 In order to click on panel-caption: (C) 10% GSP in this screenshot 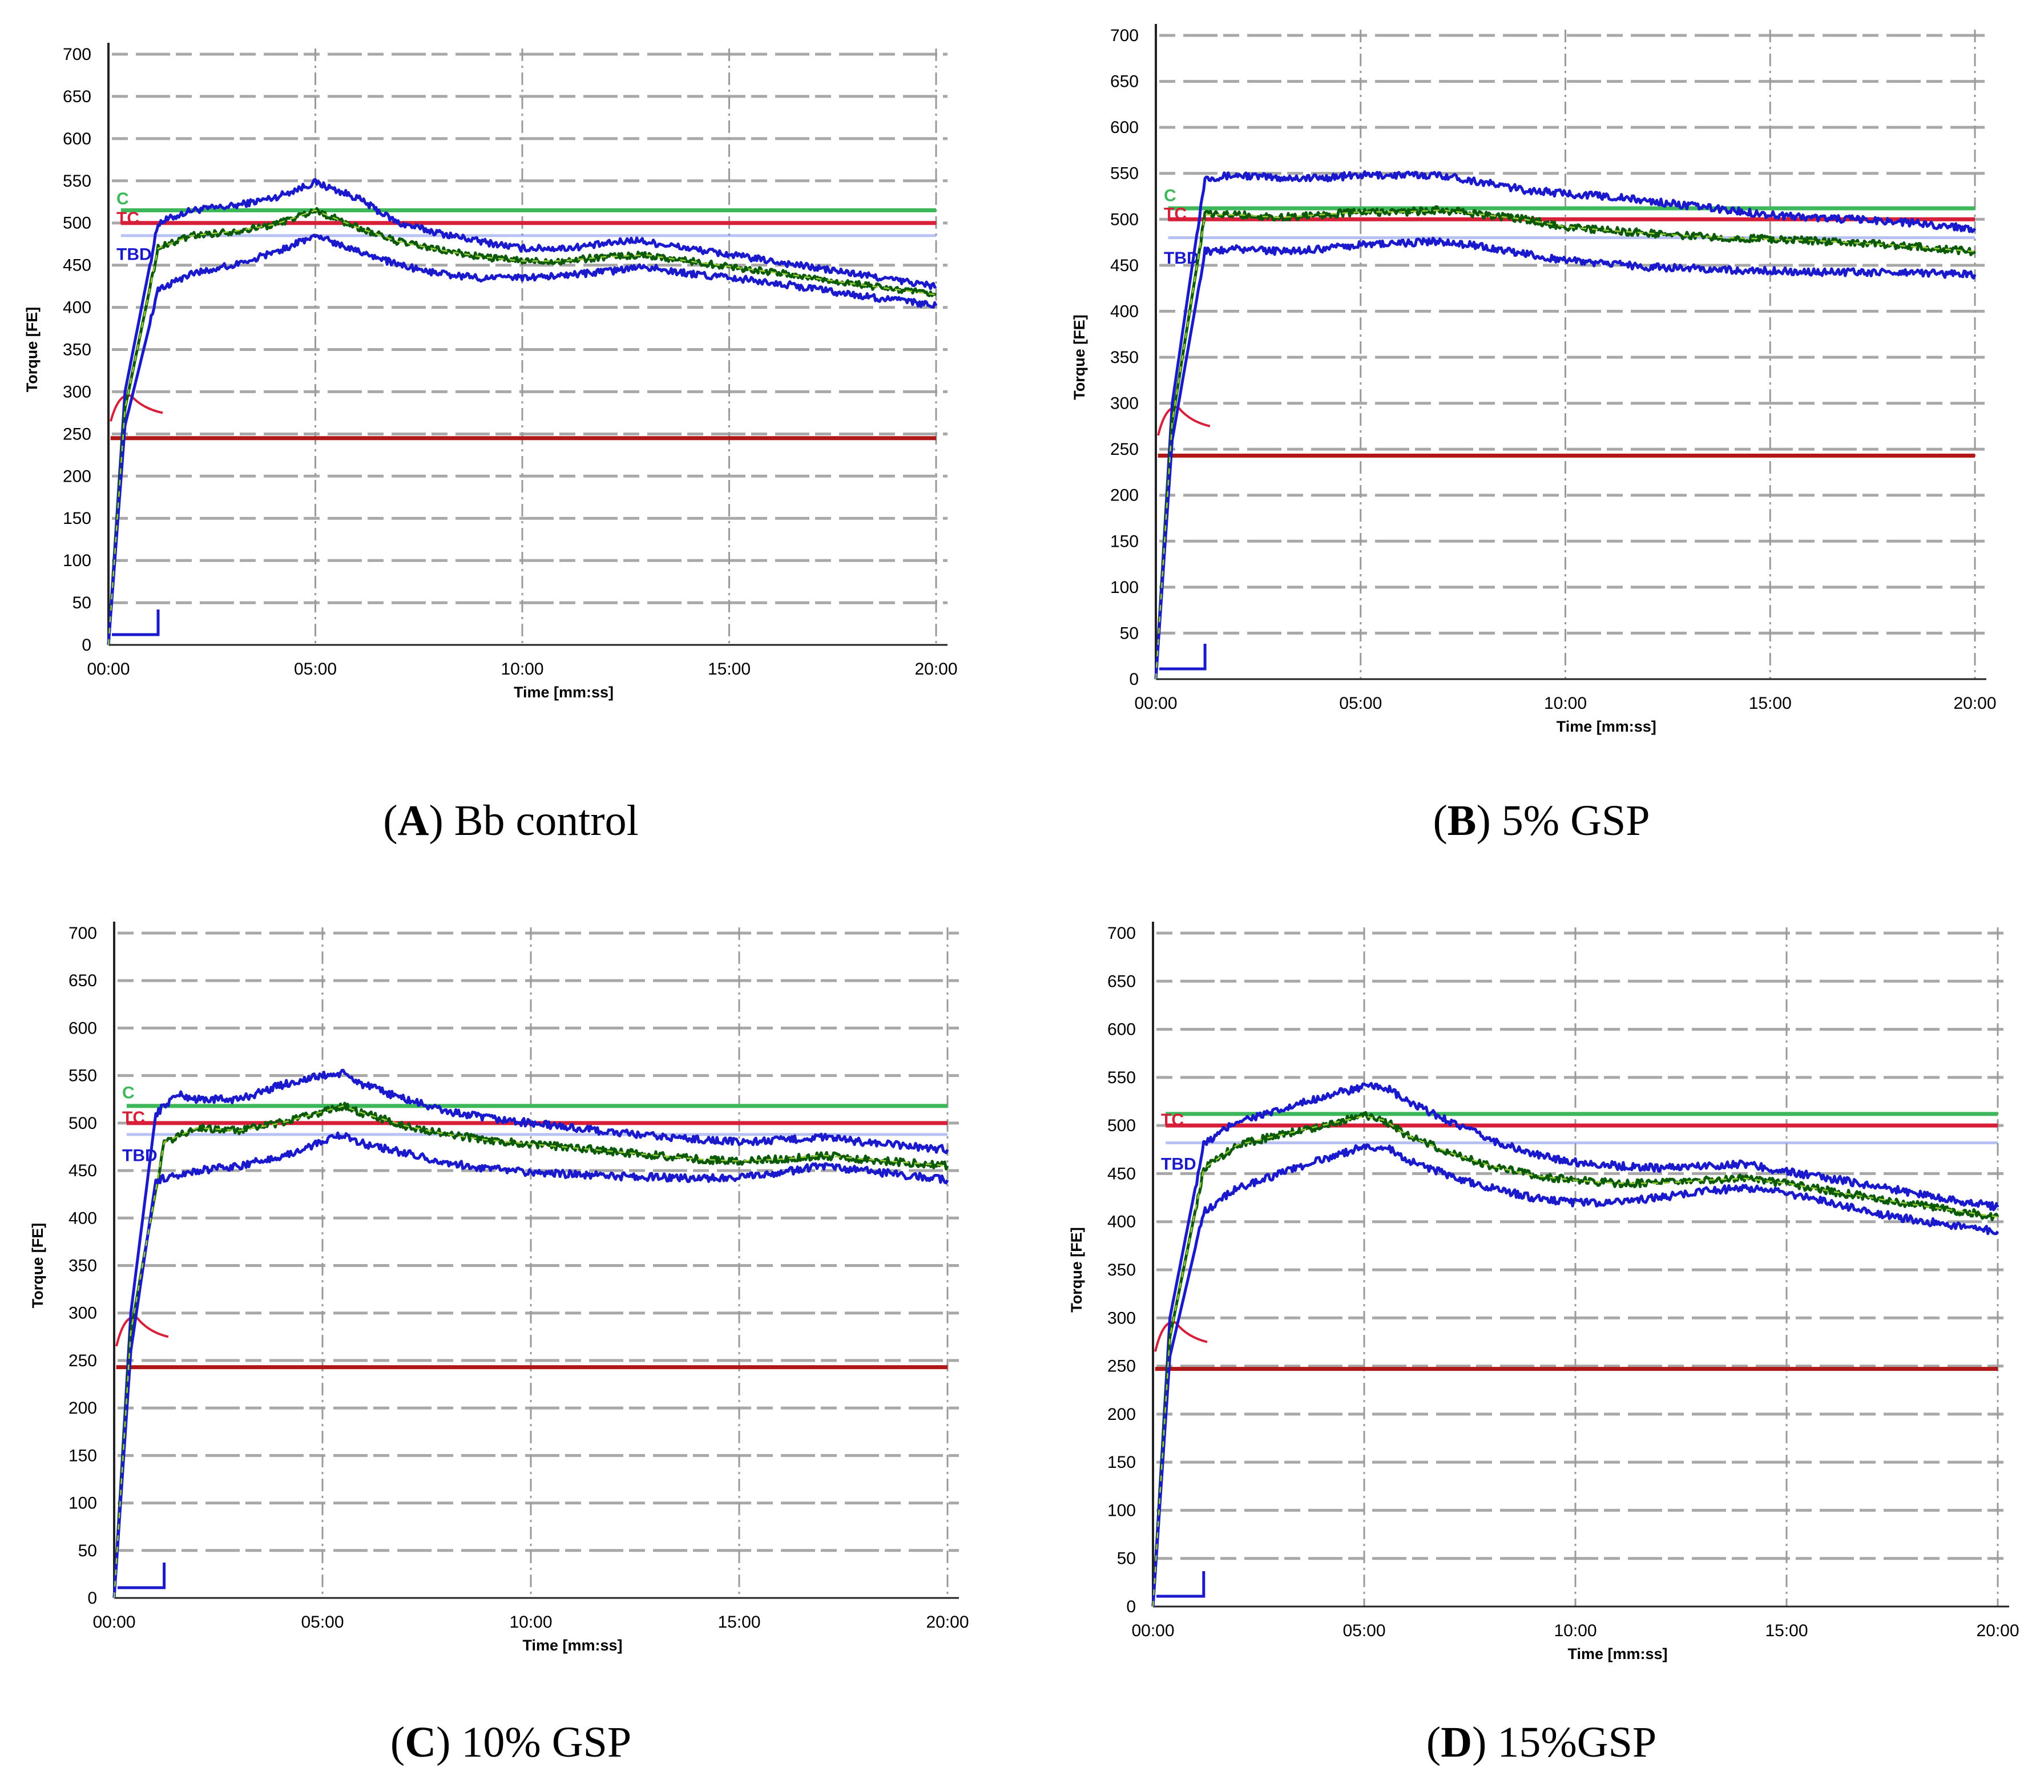, I will do `click(511, 1742)`.